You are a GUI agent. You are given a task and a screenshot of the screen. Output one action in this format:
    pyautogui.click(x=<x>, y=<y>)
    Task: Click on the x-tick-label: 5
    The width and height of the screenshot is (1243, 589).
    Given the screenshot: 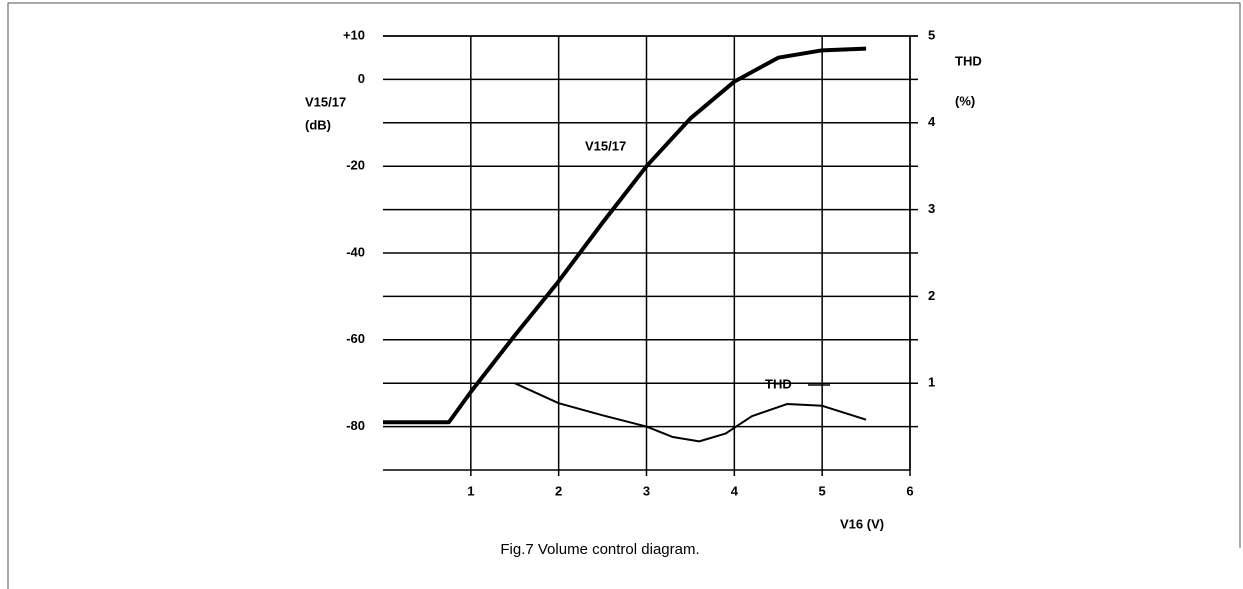 What is the action you would take?
    pyautogui.click(x=822, y=490)
    